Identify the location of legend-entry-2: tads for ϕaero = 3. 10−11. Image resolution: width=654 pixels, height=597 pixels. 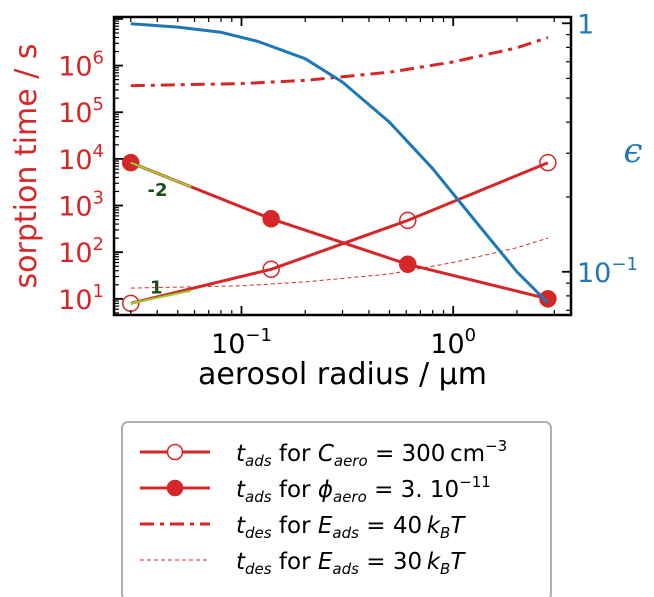
(363, 489).